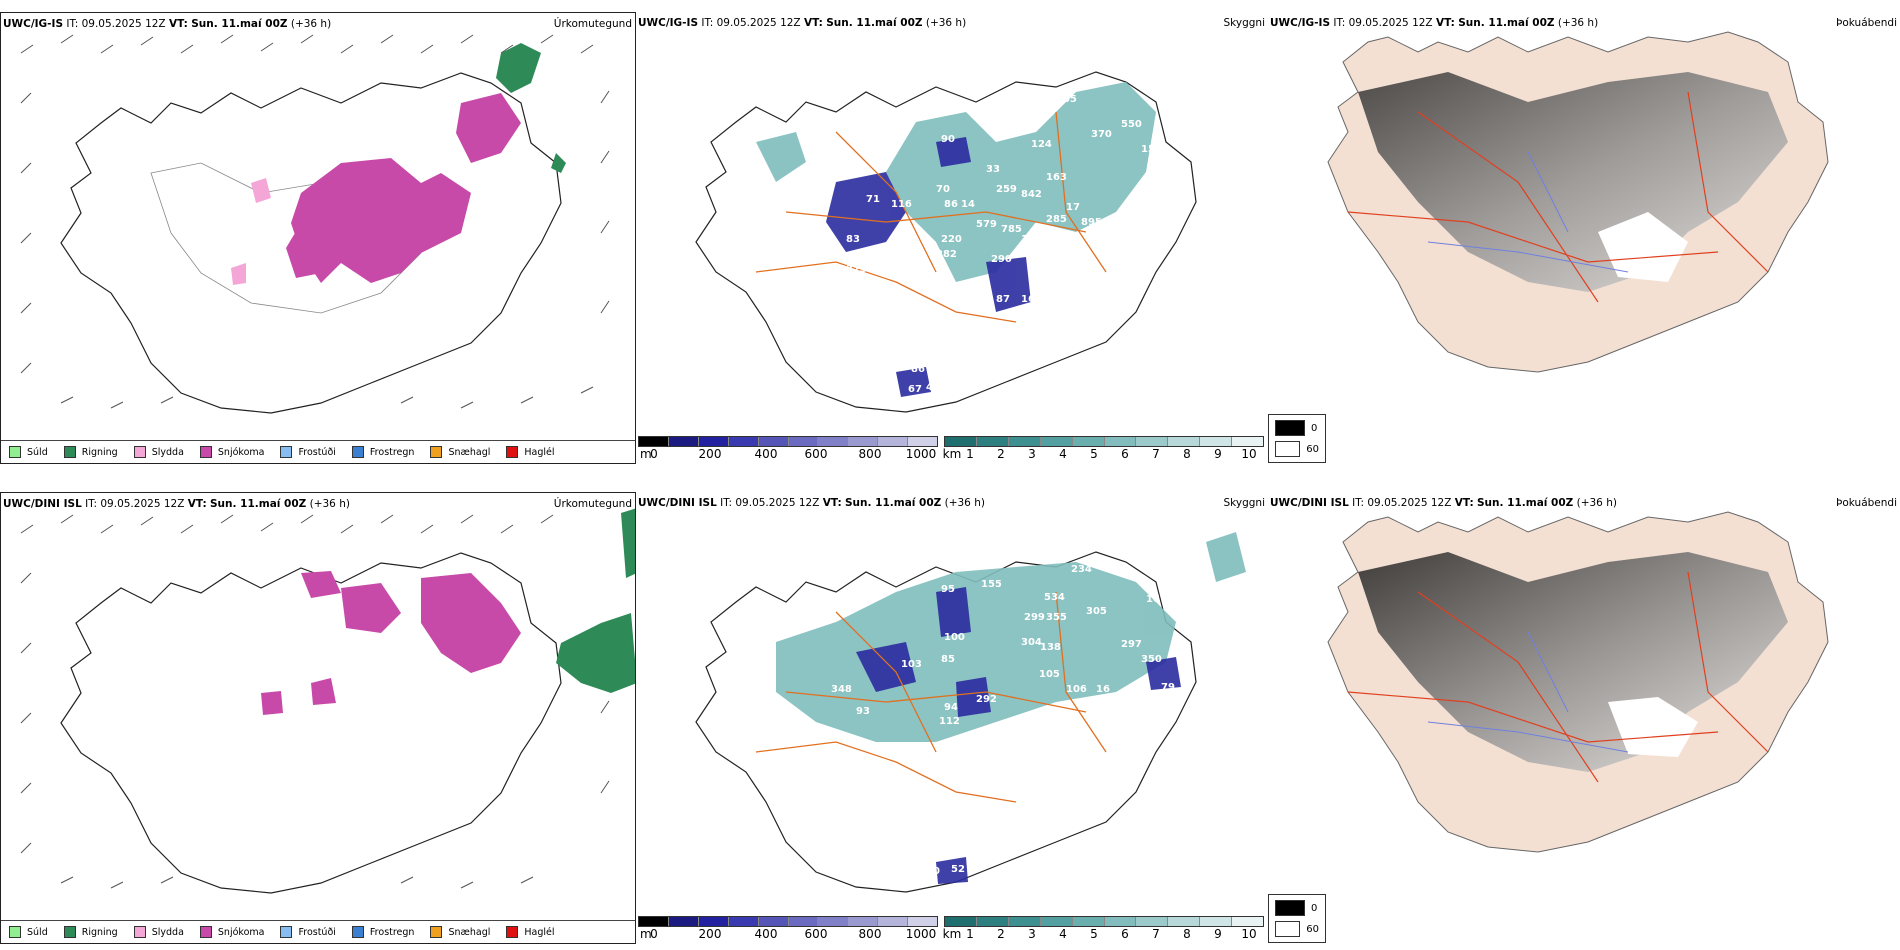  What do you see at coordinates (870, 934) in the screenshot?
I see `colorbar-tick: 800` at bounding box center [870, 934].